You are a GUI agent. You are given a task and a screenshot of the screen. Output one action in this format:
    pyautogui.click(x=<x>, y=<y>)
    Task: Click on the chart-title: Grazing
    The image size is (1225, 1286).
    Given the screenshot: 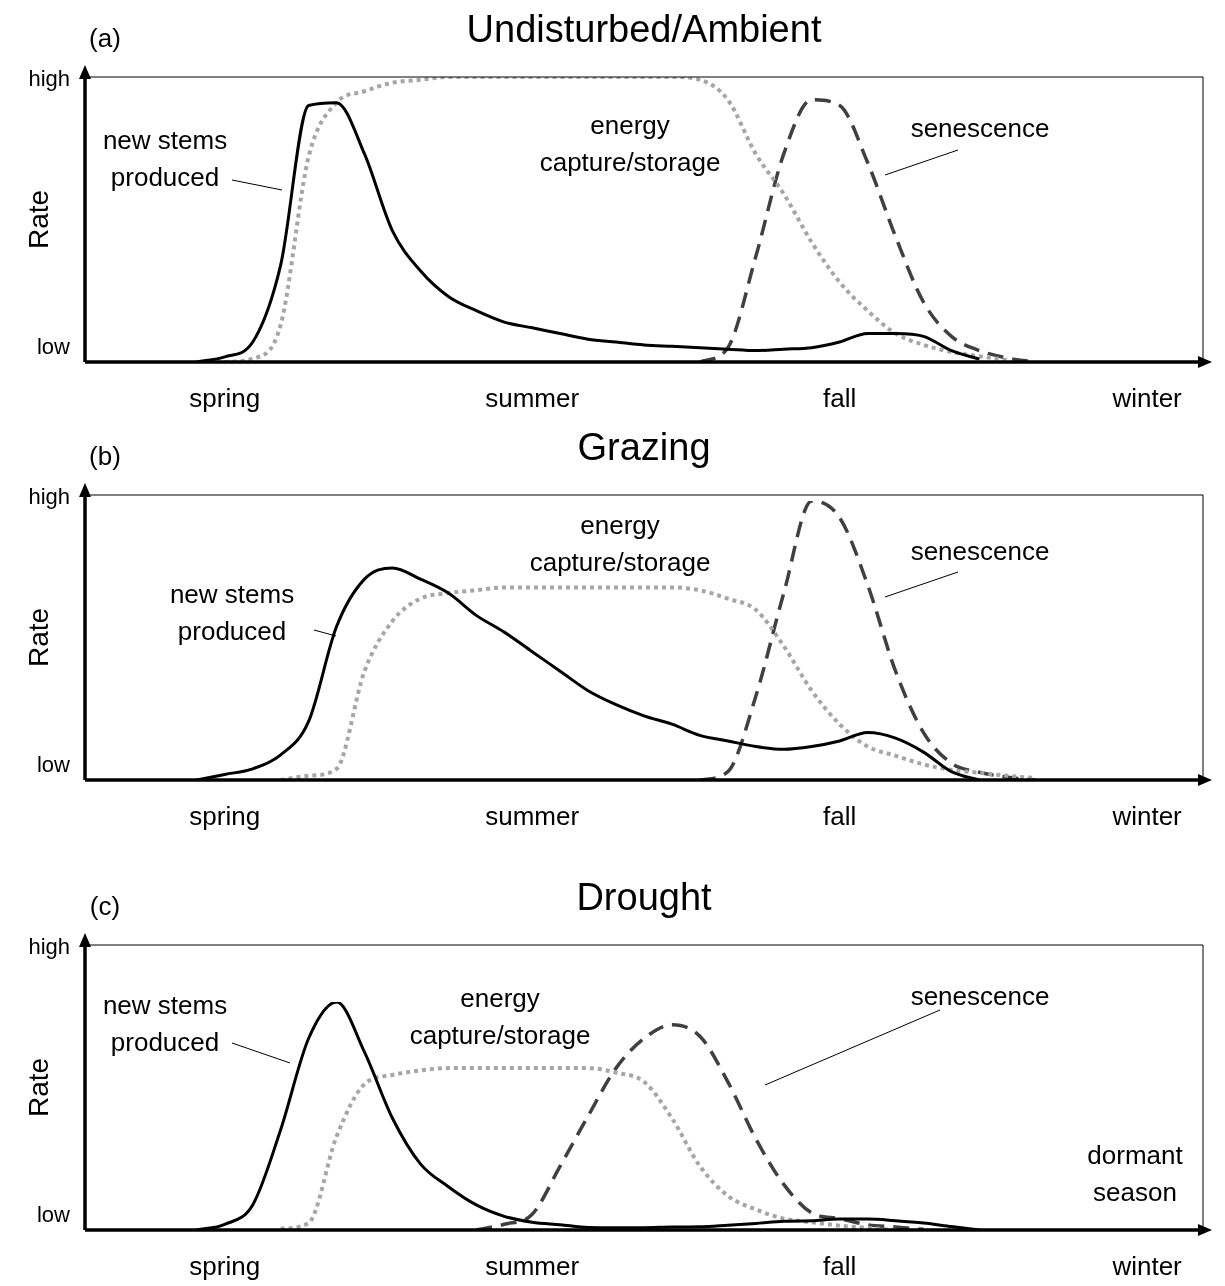 What is the action you would take?
    pyautogui.click(x=644, y=447)
    